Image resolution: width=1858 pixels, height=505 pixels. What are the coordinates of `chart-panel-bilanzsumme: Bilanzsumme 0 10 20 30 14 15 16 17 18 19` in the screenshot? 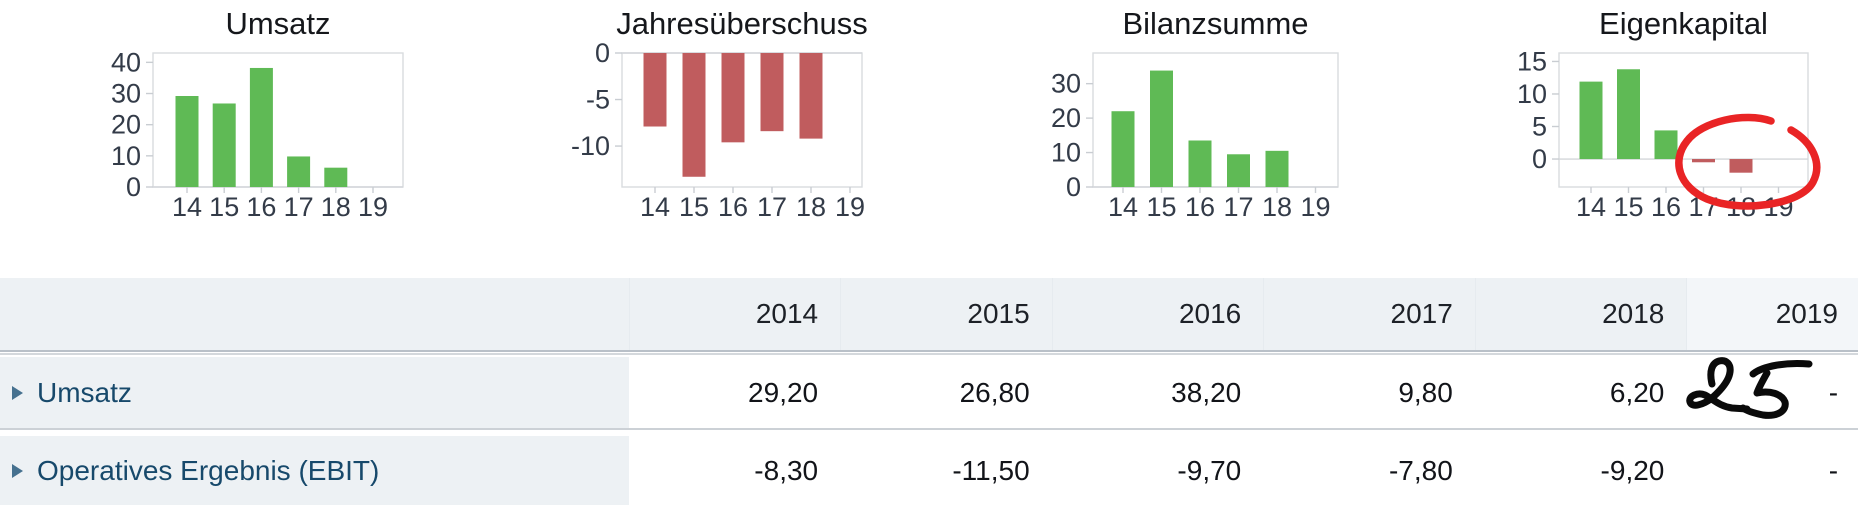 It's located at (1161, 115).